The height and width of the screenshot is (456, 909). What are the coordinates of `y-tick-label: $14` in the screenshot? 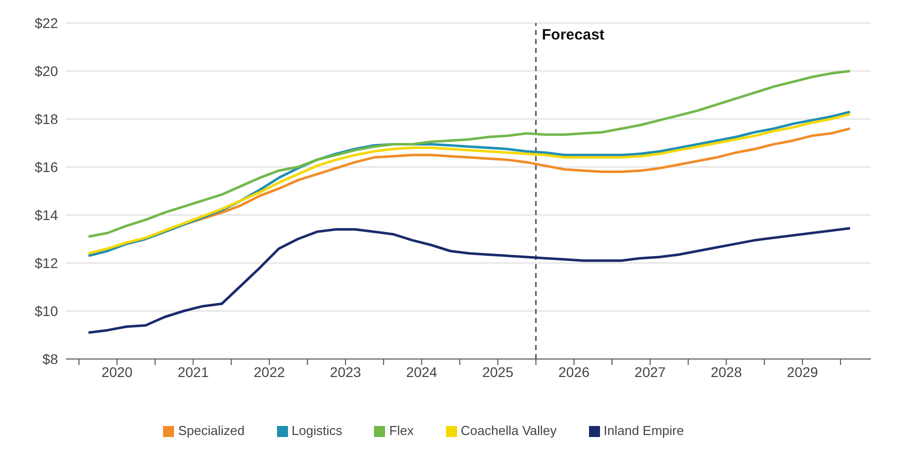 It's located at (46, 214).